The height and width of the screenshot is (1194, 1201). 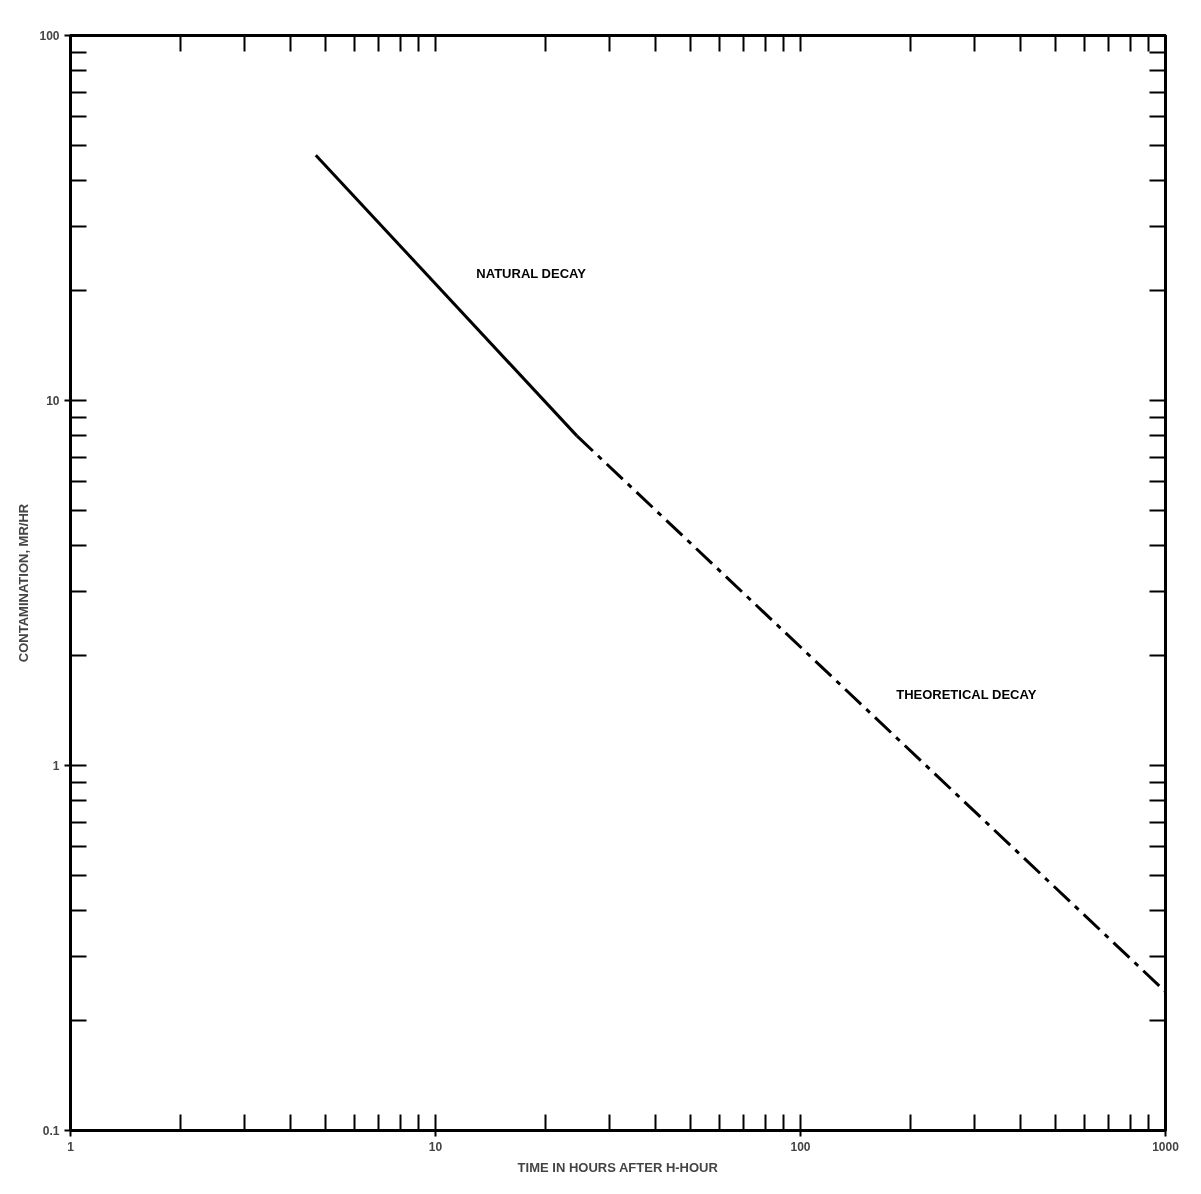 I want to click on x-tick-label: 1, so click(x=71, y=1146).